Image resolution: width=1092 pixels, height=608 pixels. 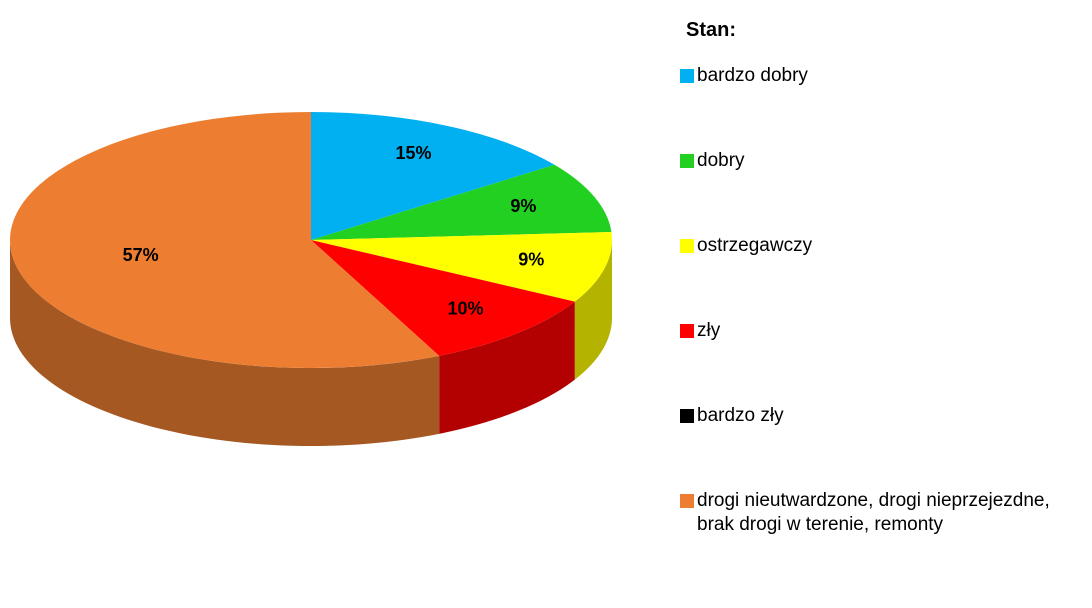 I want to click on data-label: 15%, so click(x=413, y=153).